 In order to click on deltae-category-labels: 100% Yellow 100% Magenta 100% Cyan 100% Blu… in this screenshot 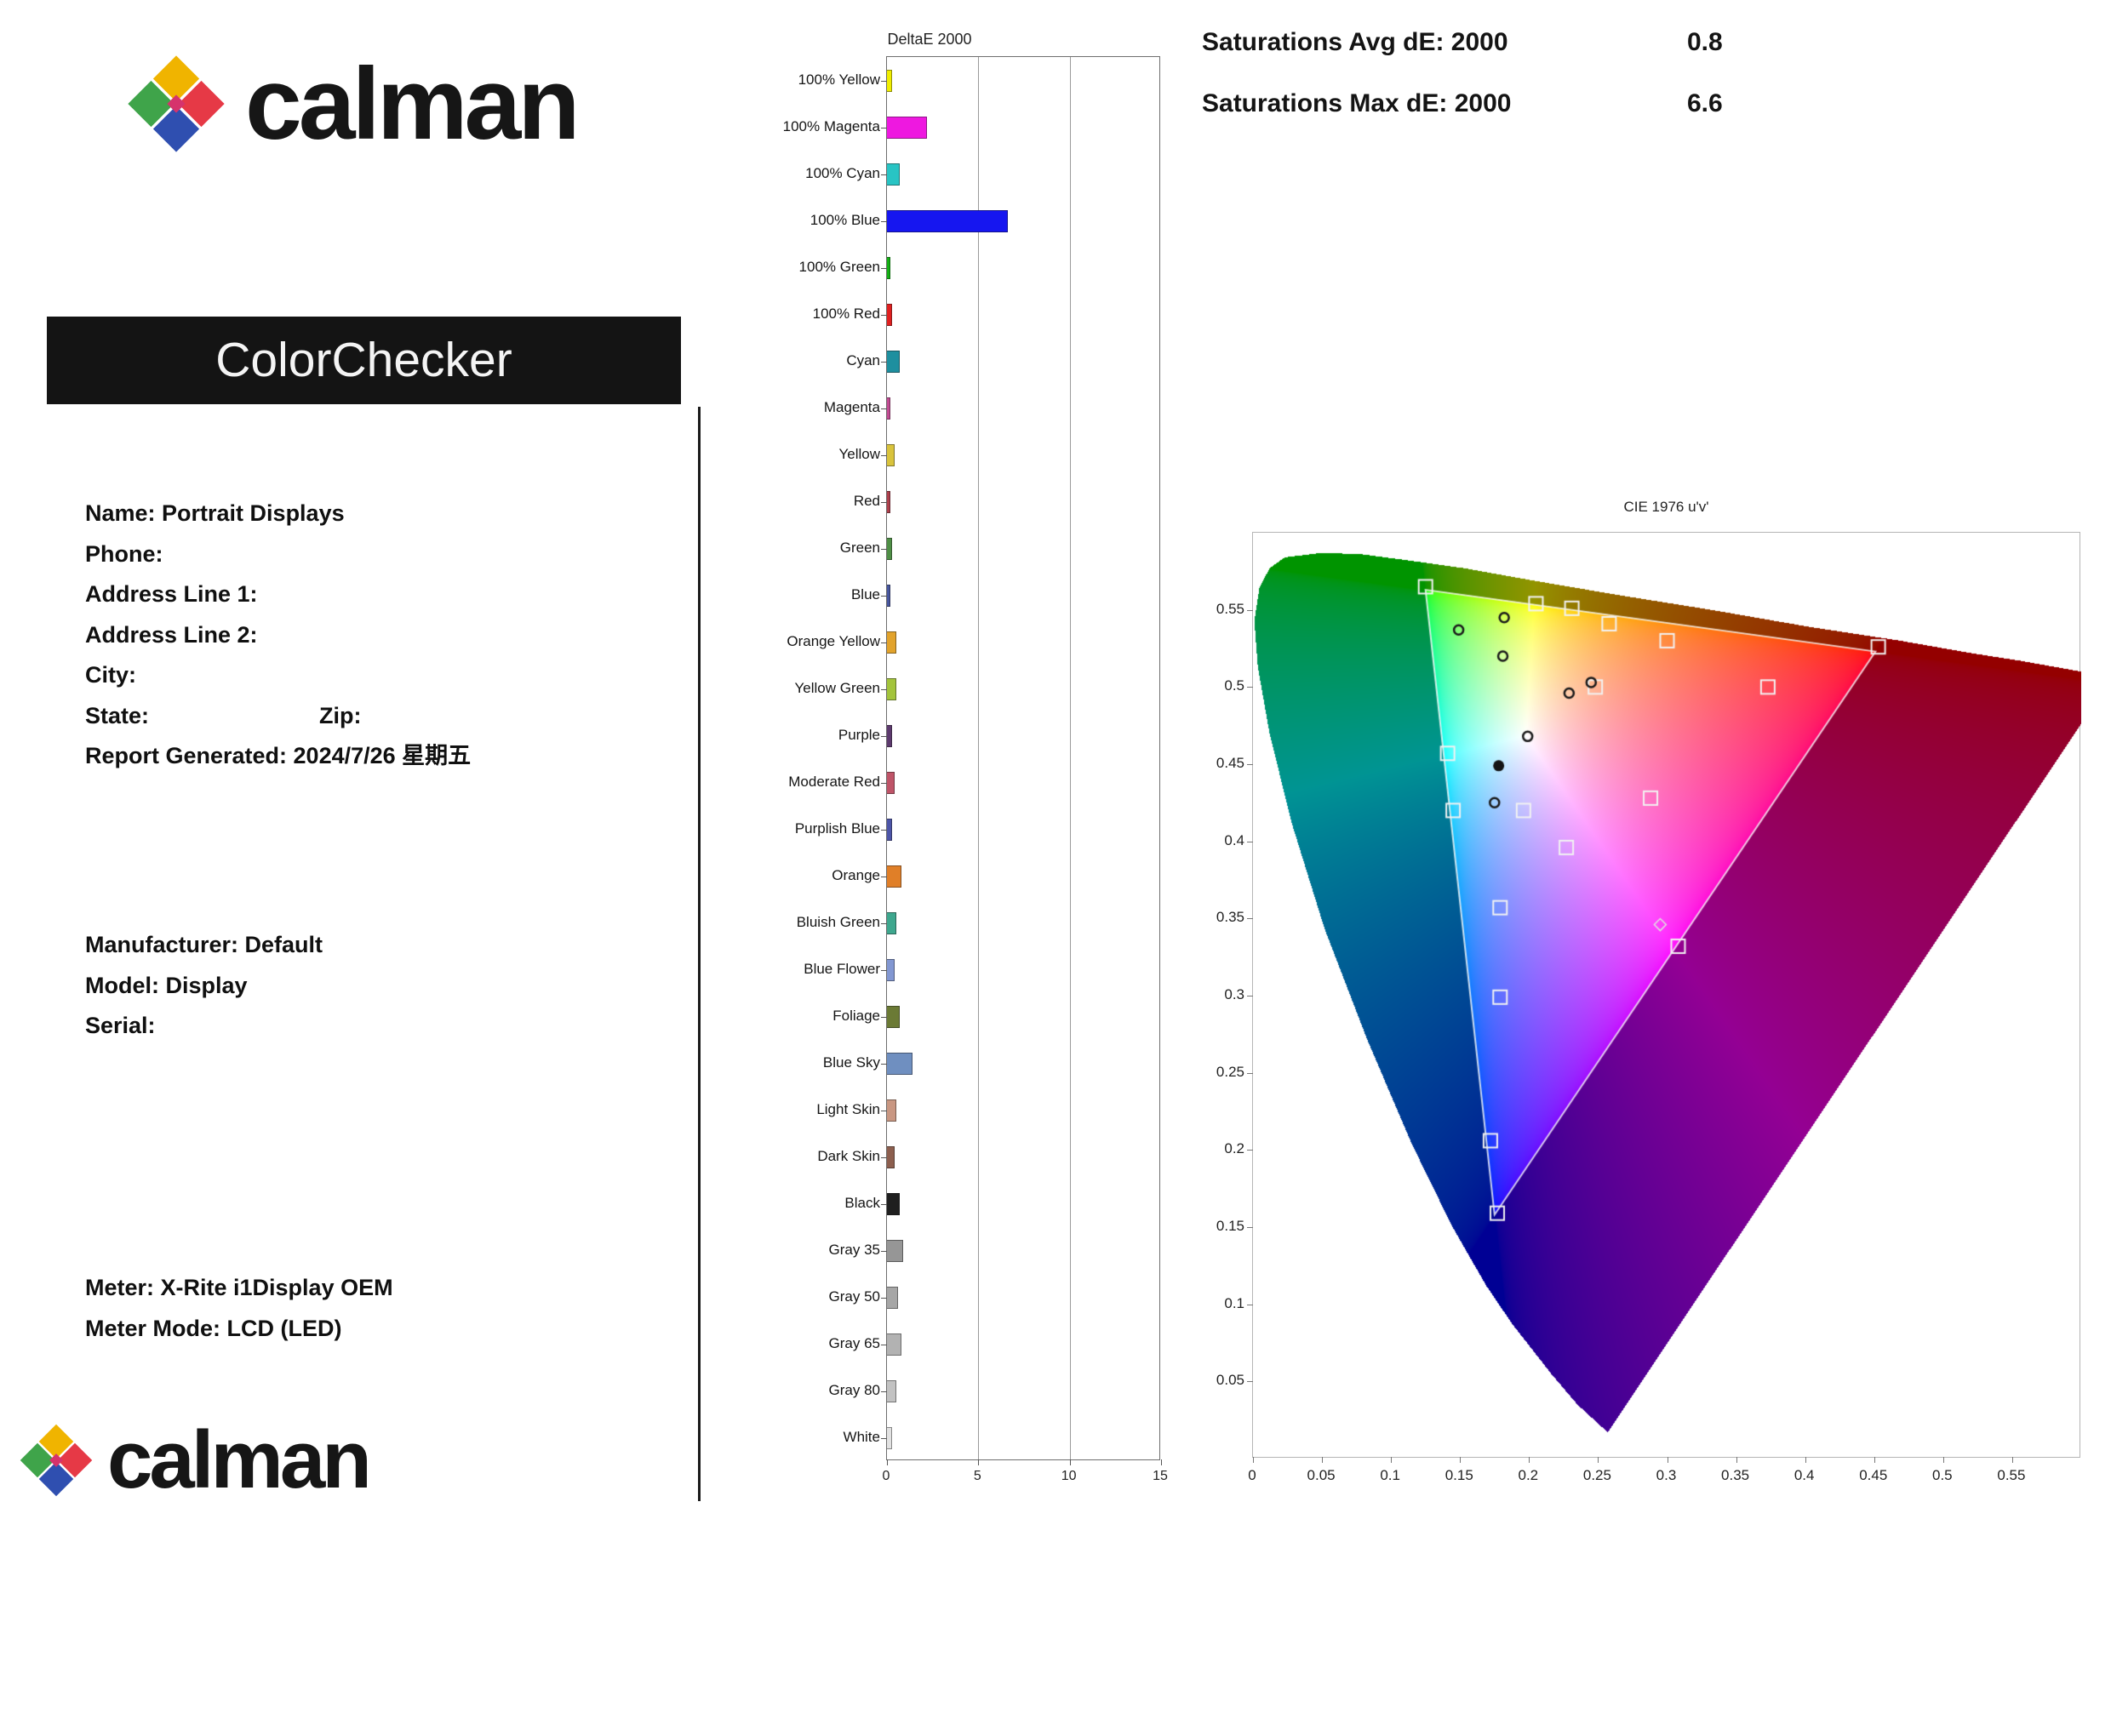, I will do `click(788, 758)`.